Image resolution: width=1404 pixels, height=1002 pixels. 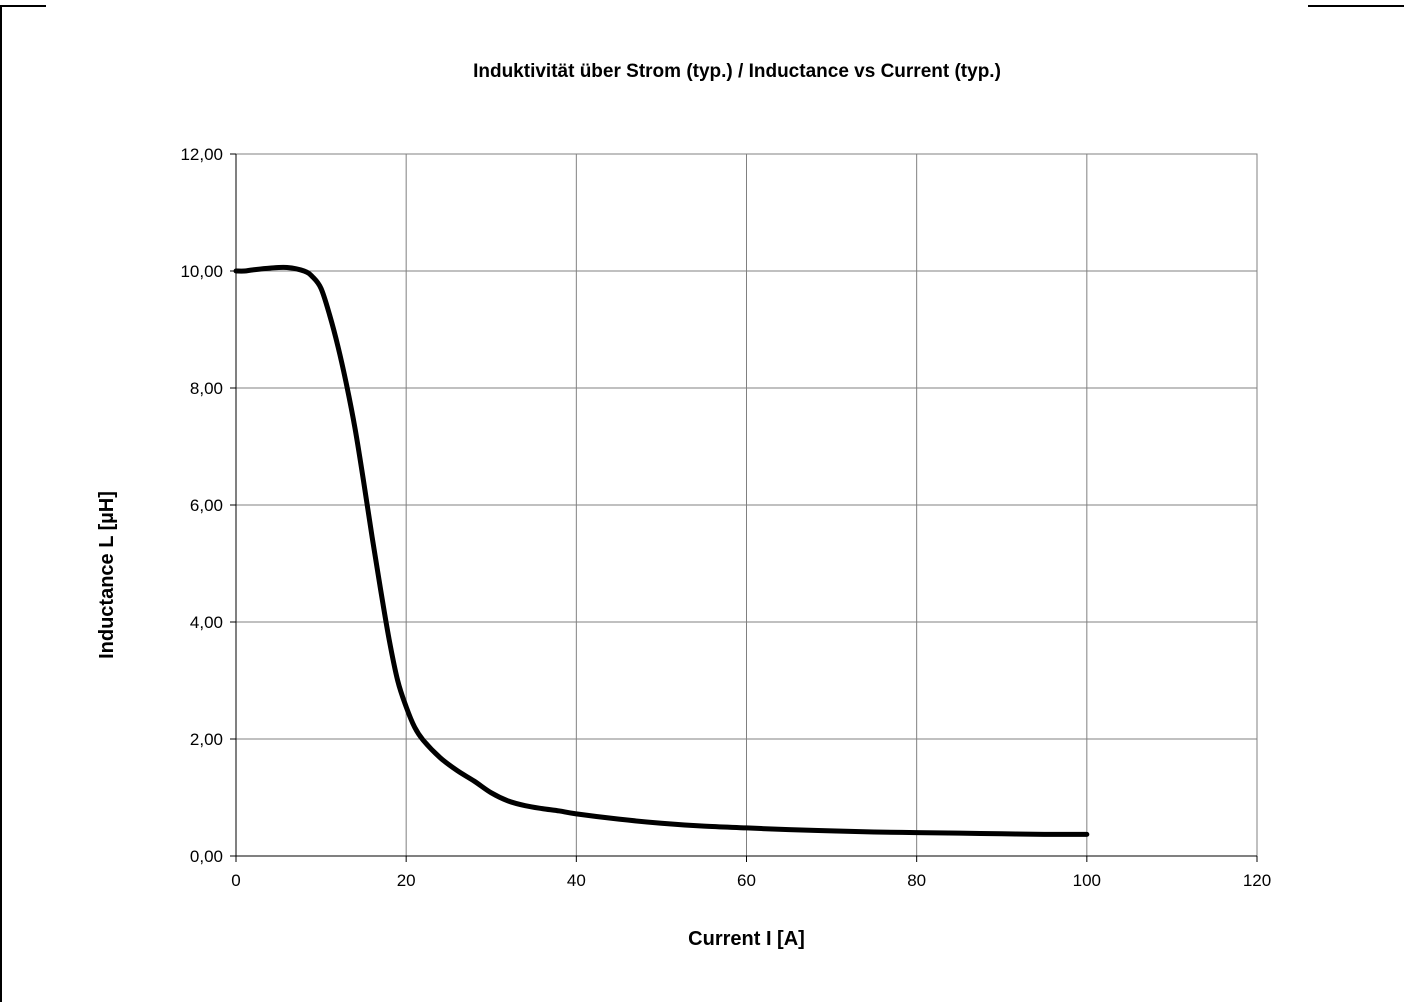 What do you see at coordinates (201, 154) in the screenshot?
I see `y-tick-label: 12,00` at bounding box center [201, 154].